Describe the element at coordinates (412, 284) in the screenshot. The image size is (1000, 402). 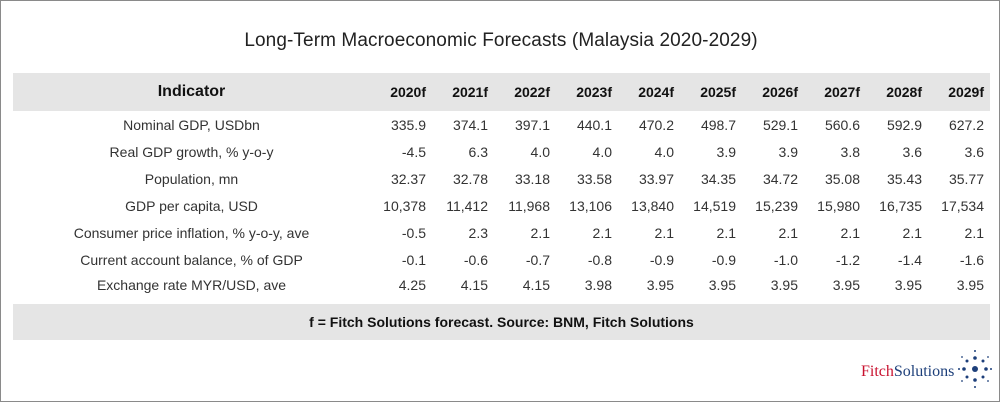
I see `table-cell: 4.25` at that location.